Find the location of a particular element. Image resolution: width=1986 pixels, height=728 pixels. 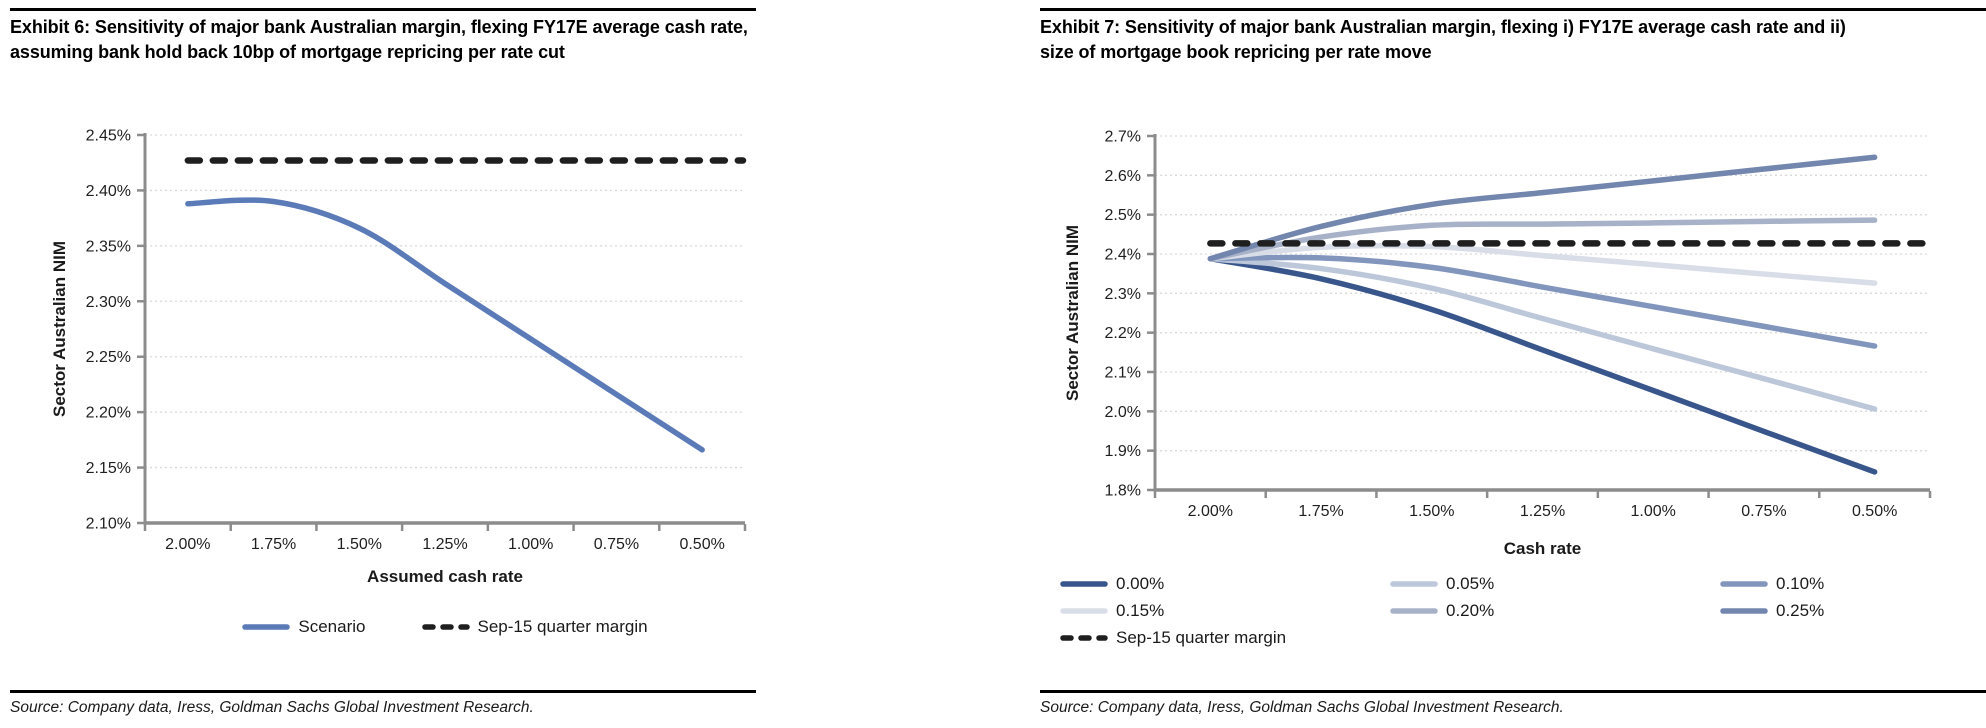

legend-label: 0.25% is located at coordinates (1800, 610).